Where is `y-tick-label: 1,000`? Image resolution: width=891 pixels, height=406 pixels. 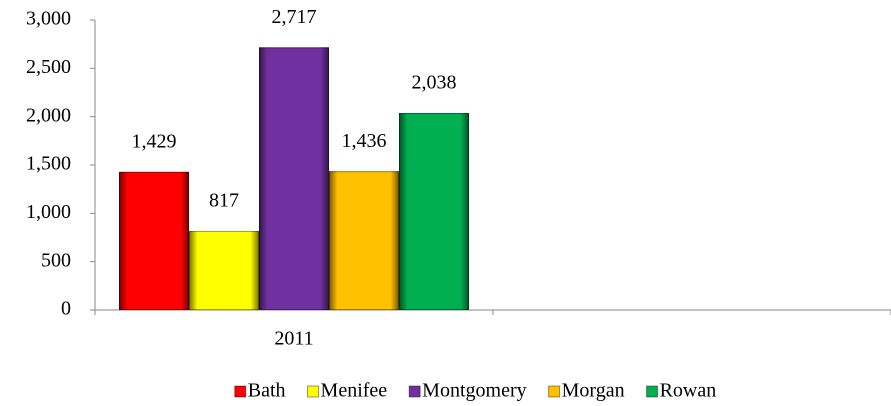 y-tick-label: 1,000 is located at coordinates (48, 212).